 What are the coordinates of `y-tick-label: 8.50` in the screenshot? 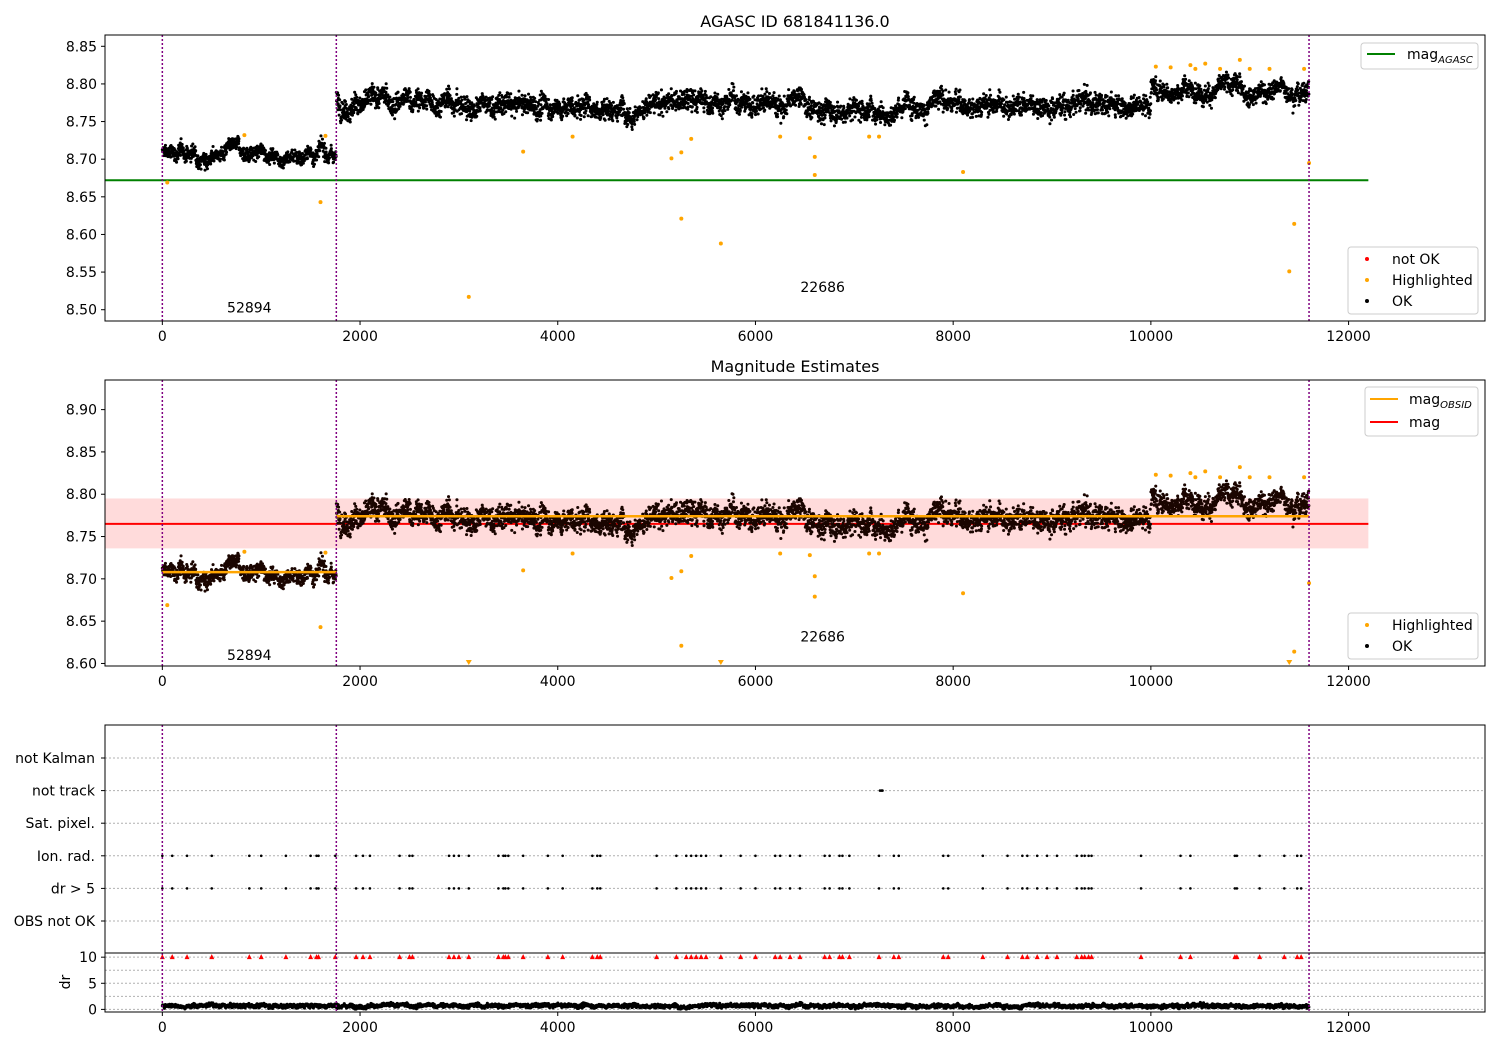 It's located at (81, 311).